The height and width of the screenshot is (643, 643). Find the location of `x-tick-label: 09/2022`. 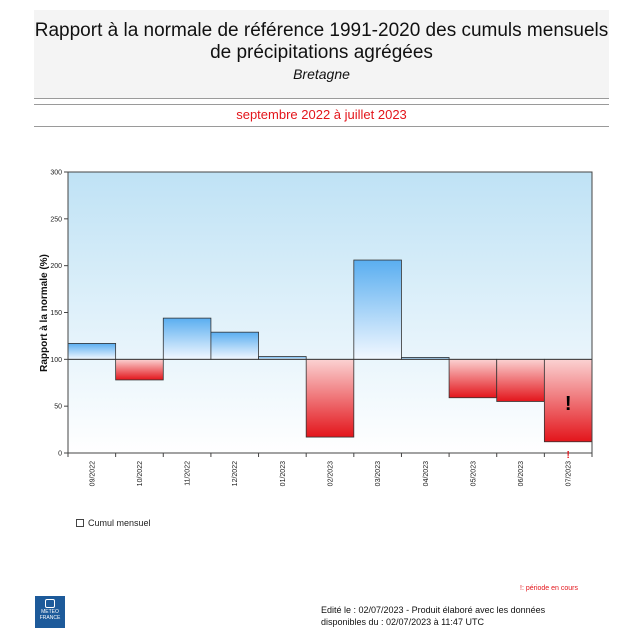

x-tick-label: 09/2022 is located at coordinates (92, 473).